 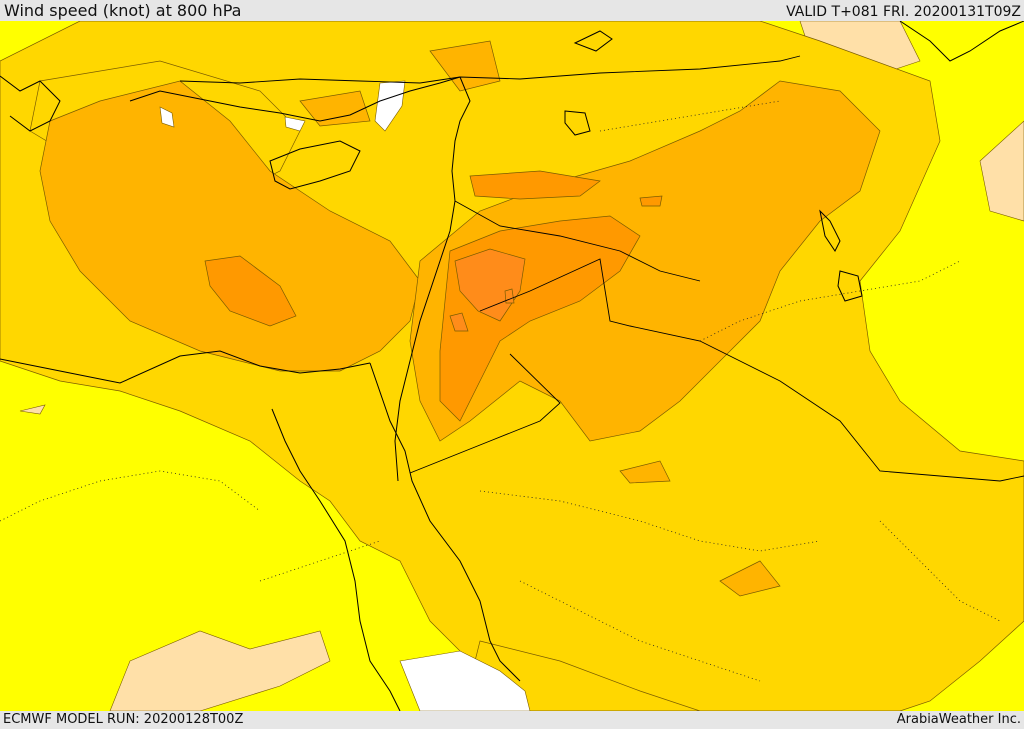 What do you see at coordinates (123, 719) in the screenshot?
I see `model-run-label: ECMWF MODEL RUN: 20200128T00Z` at bounding box center [123, 719].